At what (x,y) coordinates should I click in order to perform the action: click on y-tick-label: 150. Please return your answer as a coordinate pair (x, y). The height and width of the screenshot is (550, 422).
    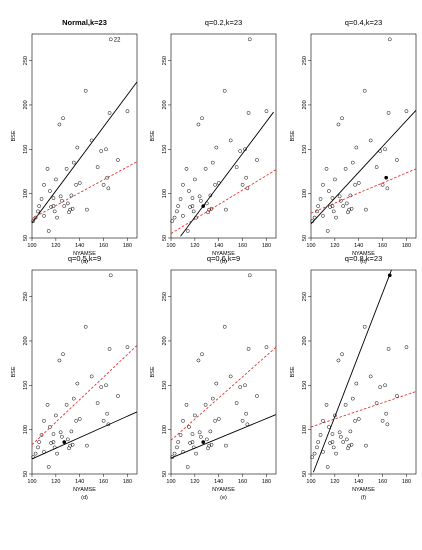
    Looking at the image, I should click on (165, 149).